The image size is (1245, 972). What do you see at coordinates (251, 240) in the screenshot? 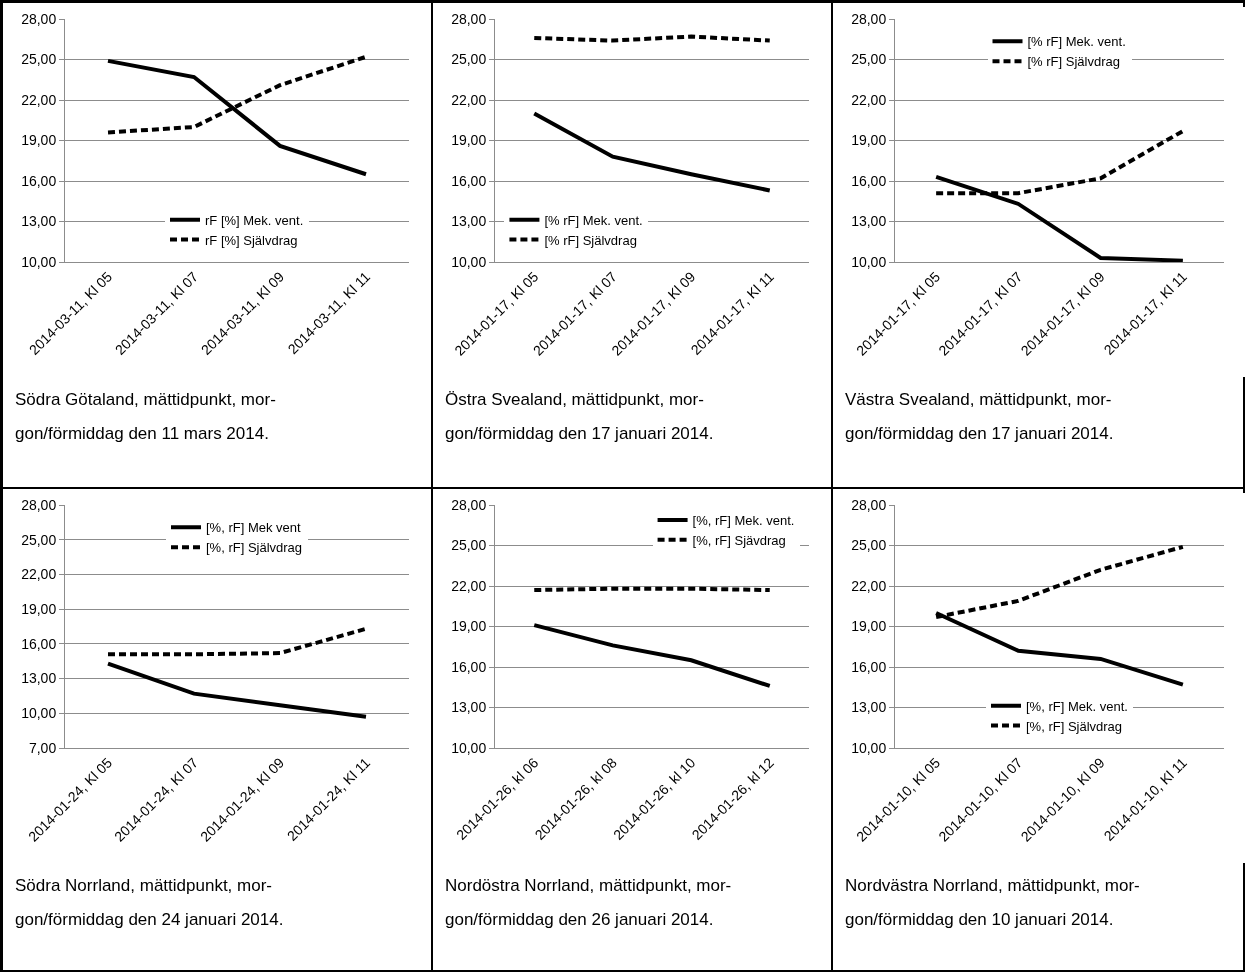
I see `legend-label: rF [%] Självdrag` at bounding box center [251, 240].